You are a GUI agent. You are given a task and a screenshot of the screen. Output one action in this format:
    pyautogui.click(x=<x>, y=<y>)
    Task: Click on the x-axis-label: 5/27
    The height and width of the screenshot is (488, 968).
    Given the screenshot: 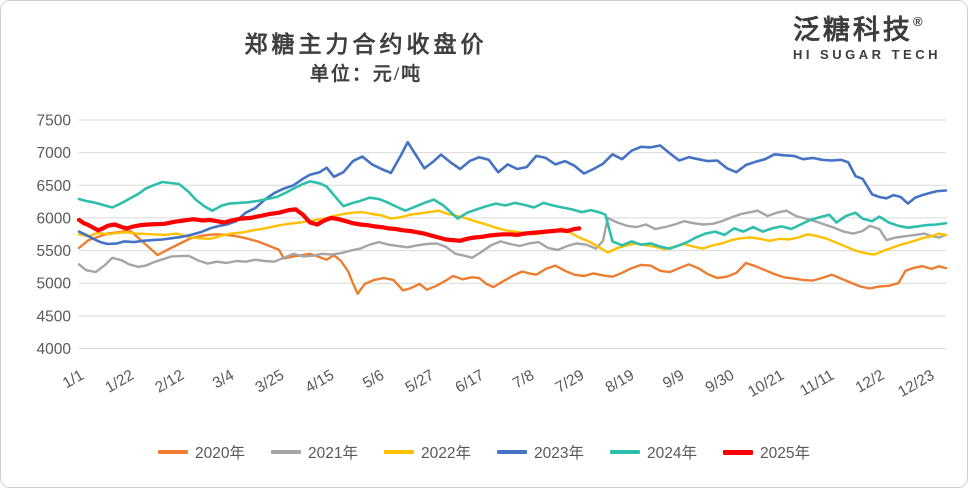 What is the action you would take?
    pyautogui.click(x=420, y=382)
    